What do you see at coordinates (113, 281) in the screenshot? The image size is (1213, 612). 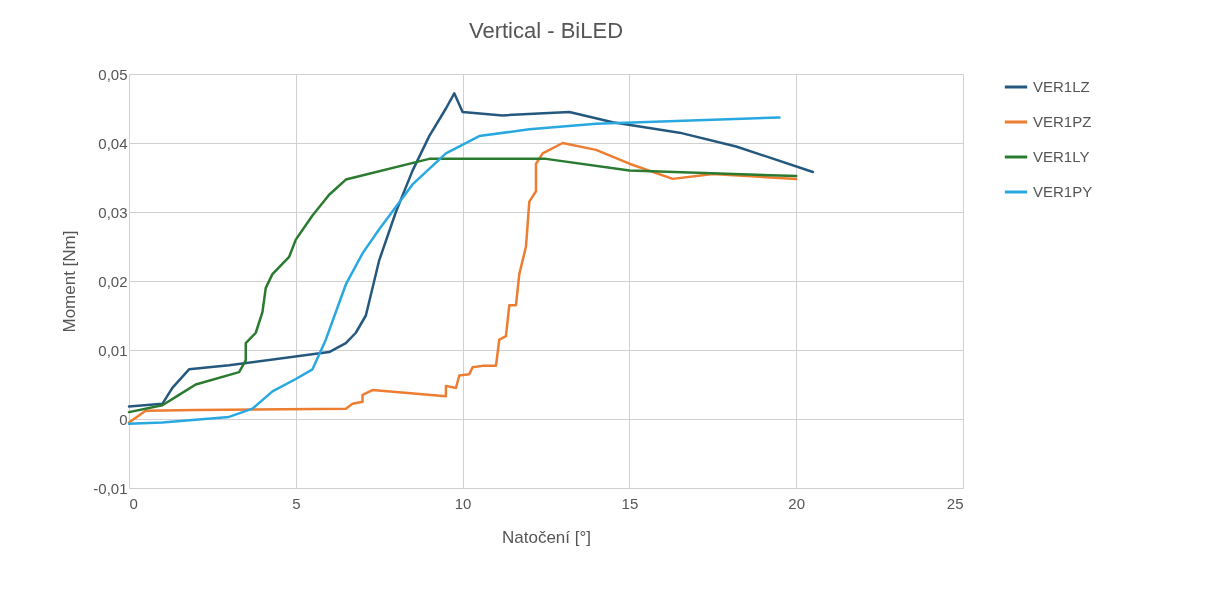 I see `y-tick-label: 0,02` at bounding box center [113, 281].